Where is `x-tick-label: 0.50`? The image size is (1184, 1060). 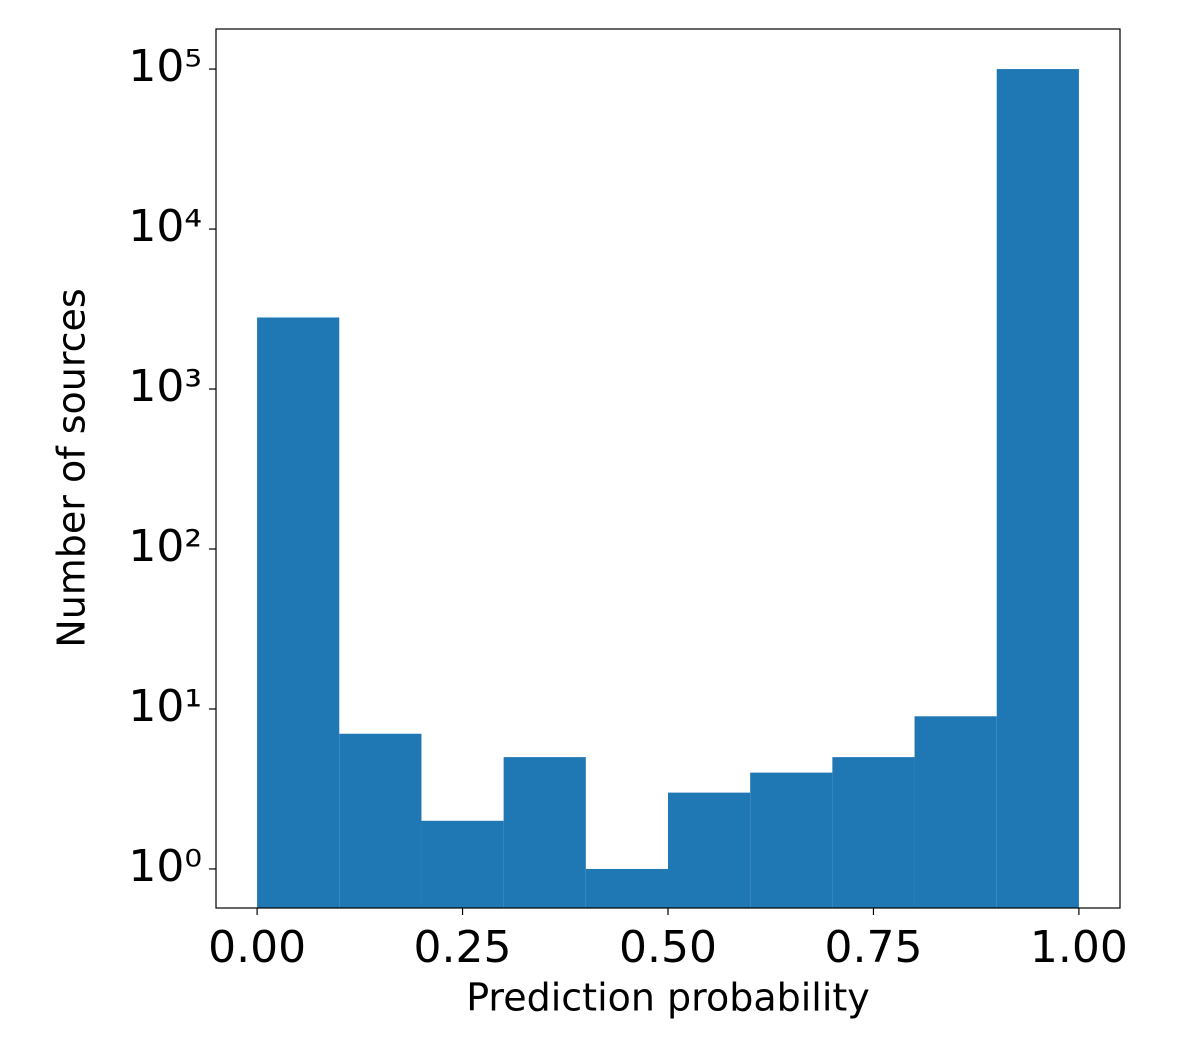 x-tick-label: 0.50 is located at coordinates (668, 947).